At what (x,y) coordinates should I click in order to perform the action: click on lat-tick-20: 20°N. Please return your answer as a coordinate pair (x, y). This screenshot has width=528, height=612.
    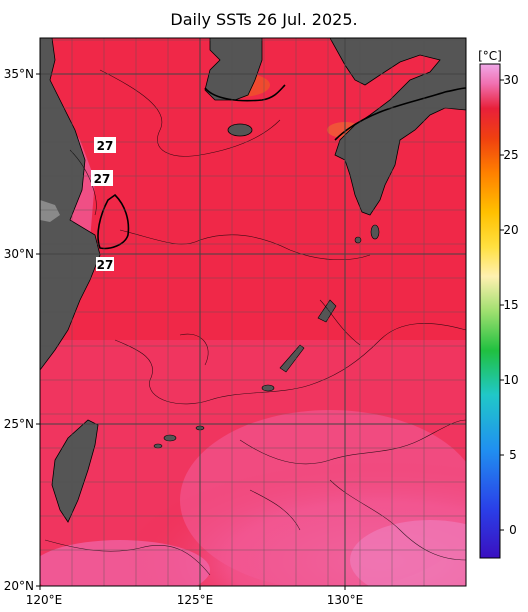
    Looking at the image, I should click on (19, 586).